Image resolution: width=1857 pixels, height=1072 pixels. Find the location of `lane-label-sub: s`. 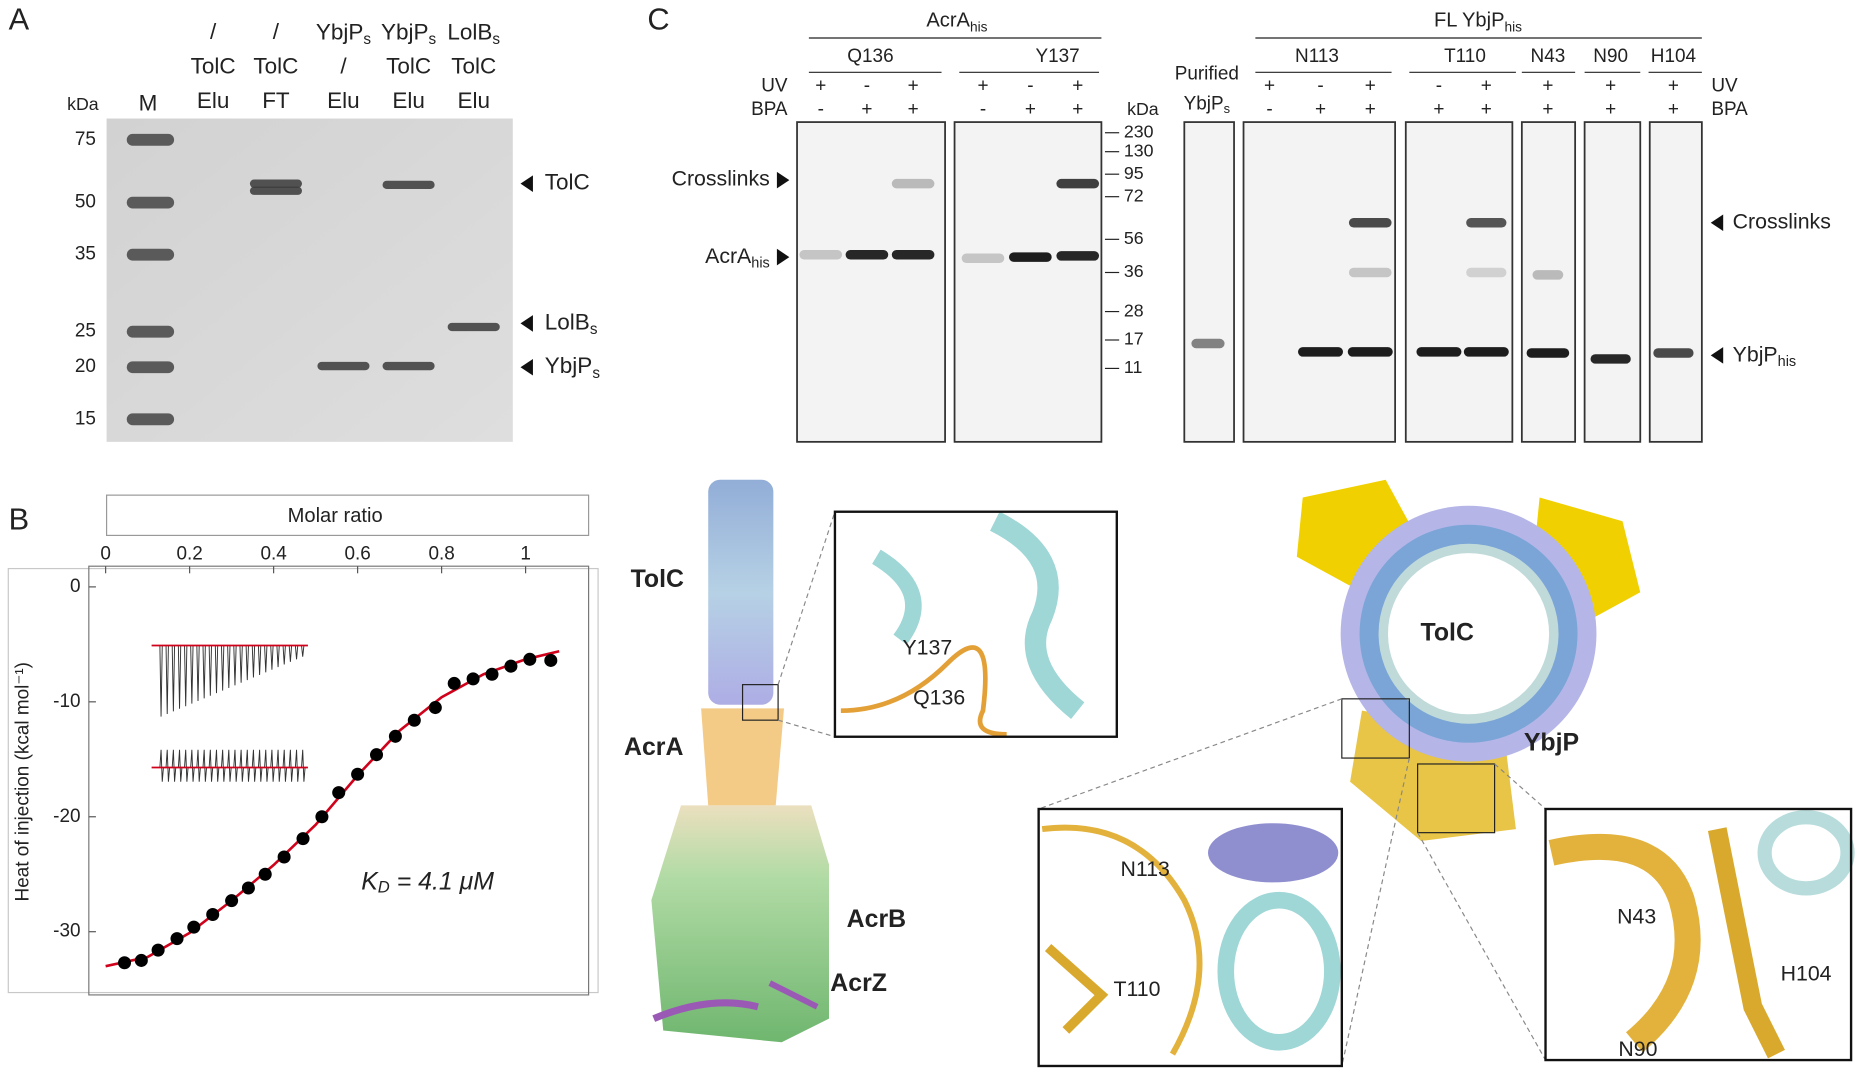

lane-label-sub: s is located at coordinates (496, 39).